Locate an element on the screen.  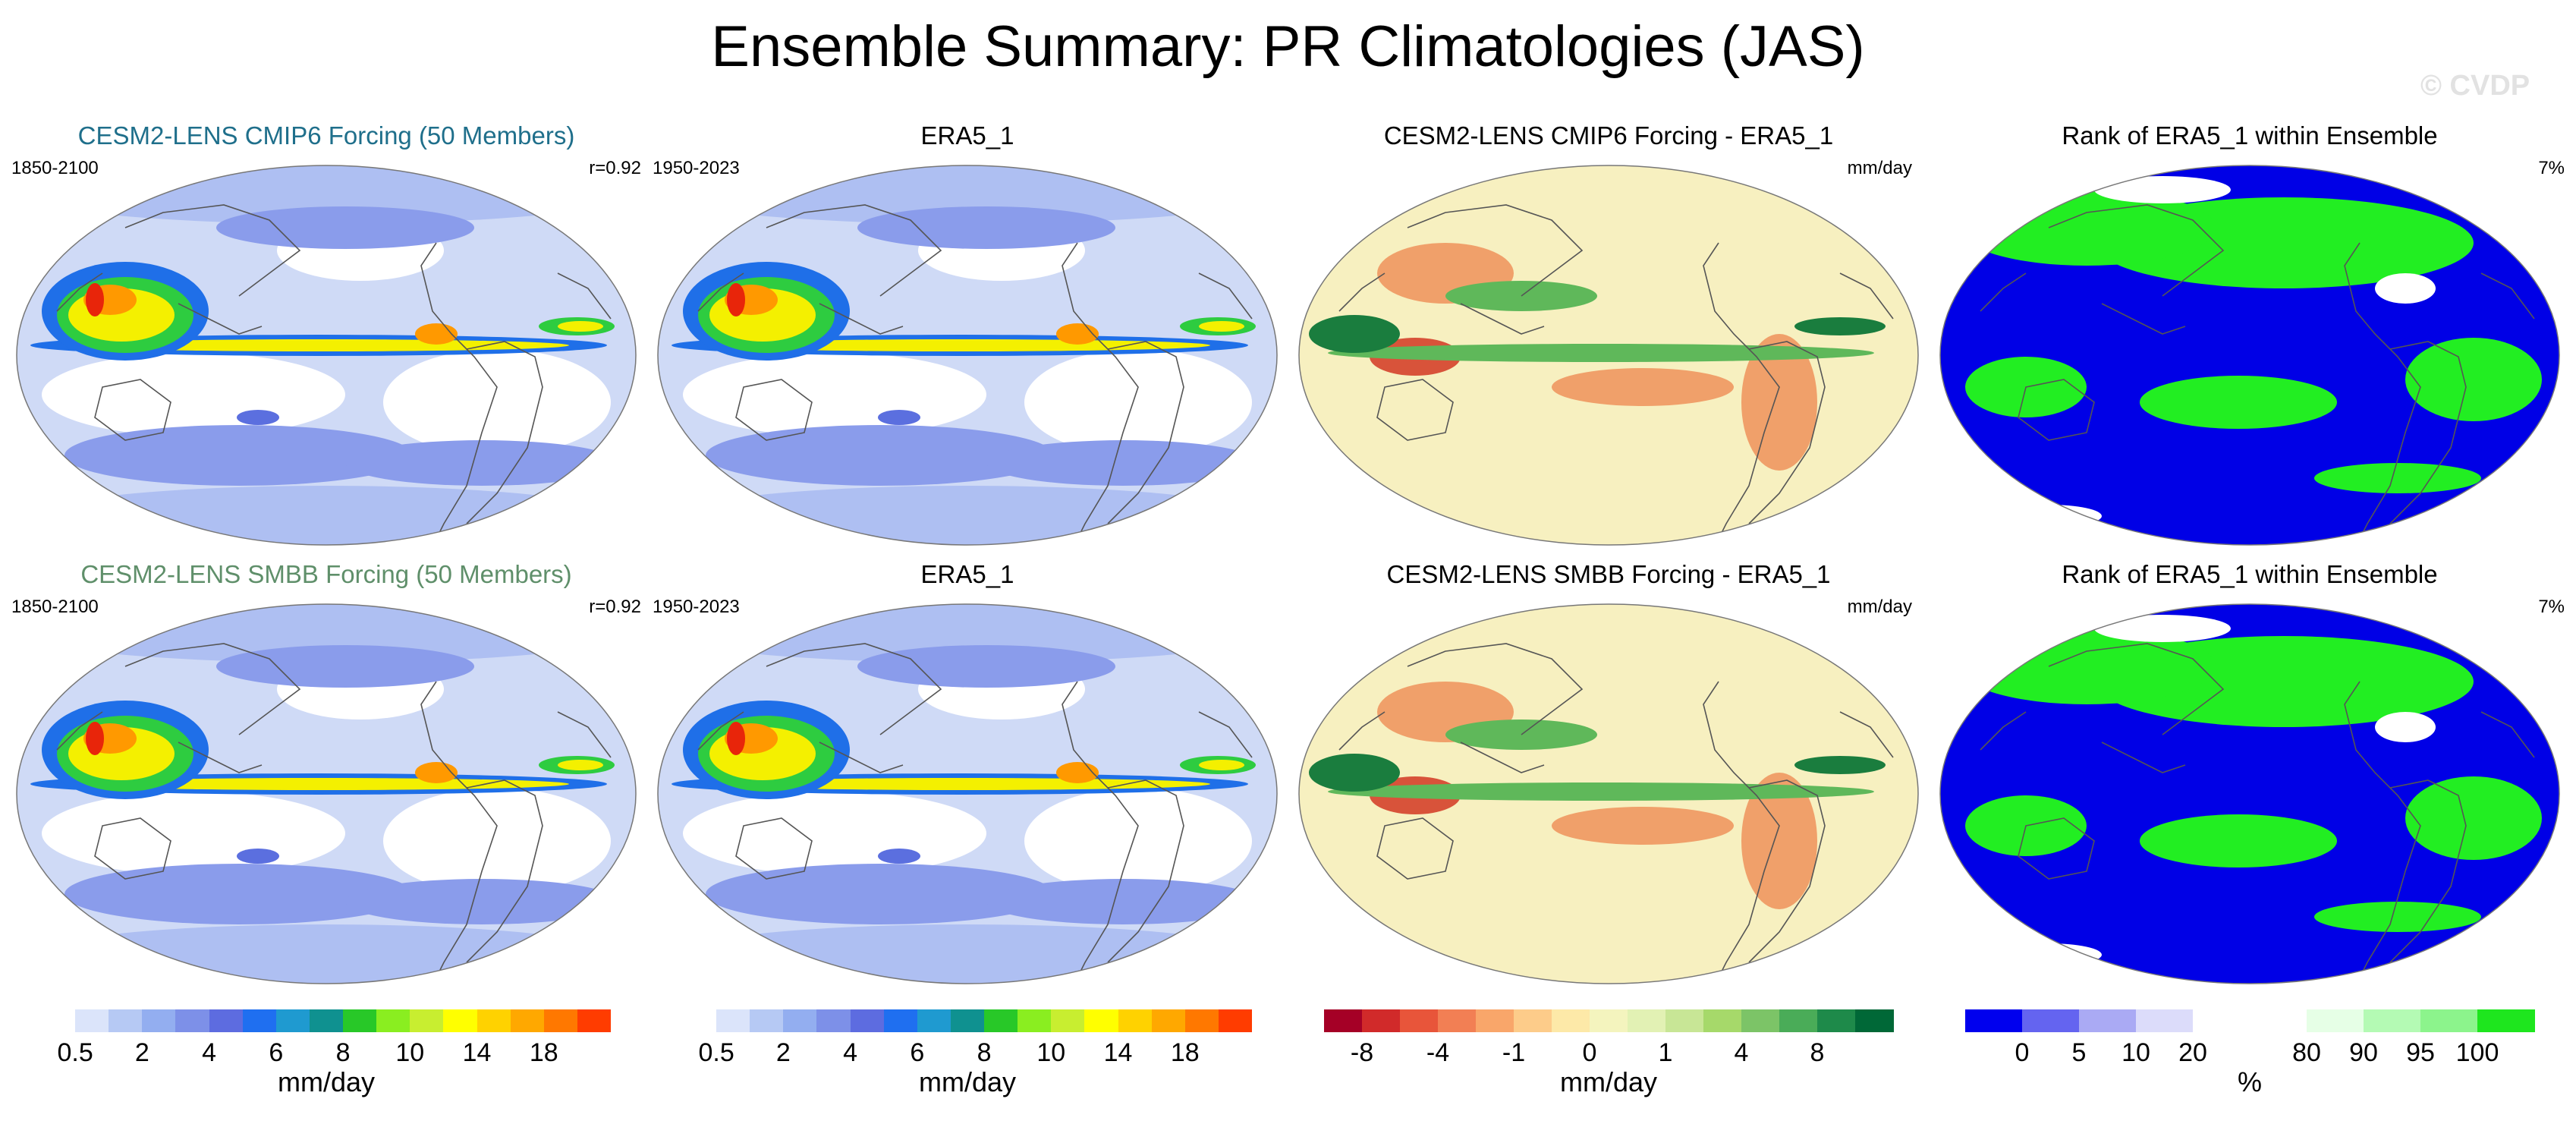
colorbar-units: % is located at coordinates (2249, 1081).